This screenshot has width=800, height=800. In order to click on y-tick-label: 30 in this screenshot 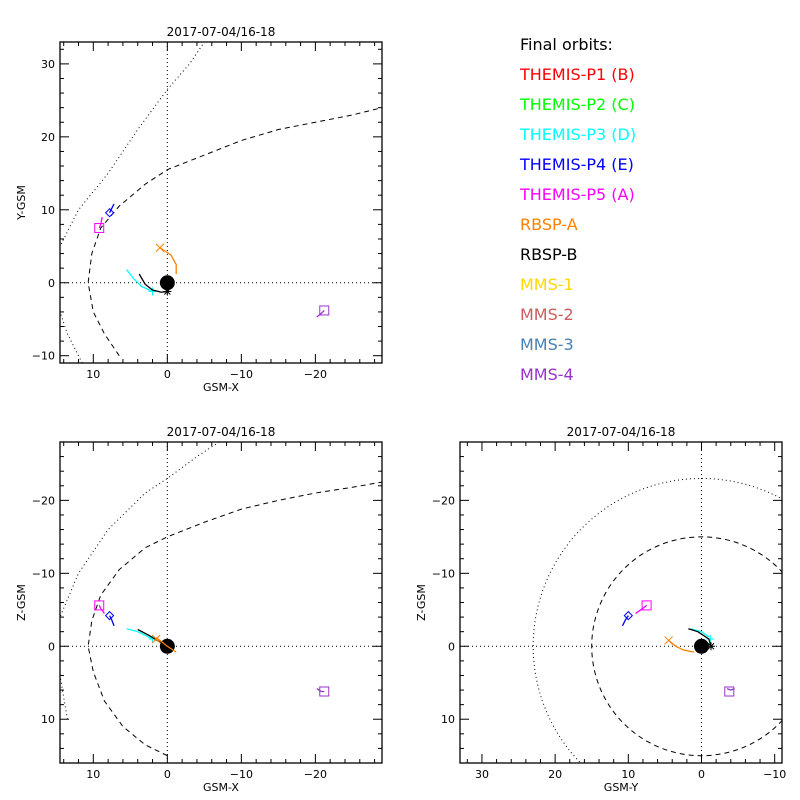, I will do `click(48, 64)`.